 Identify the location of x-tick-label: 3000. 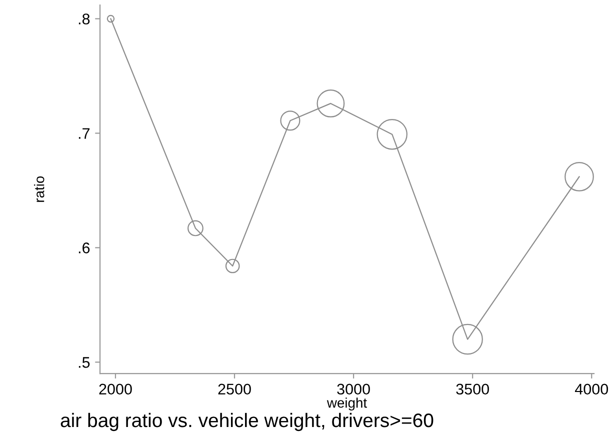
(353, 389).